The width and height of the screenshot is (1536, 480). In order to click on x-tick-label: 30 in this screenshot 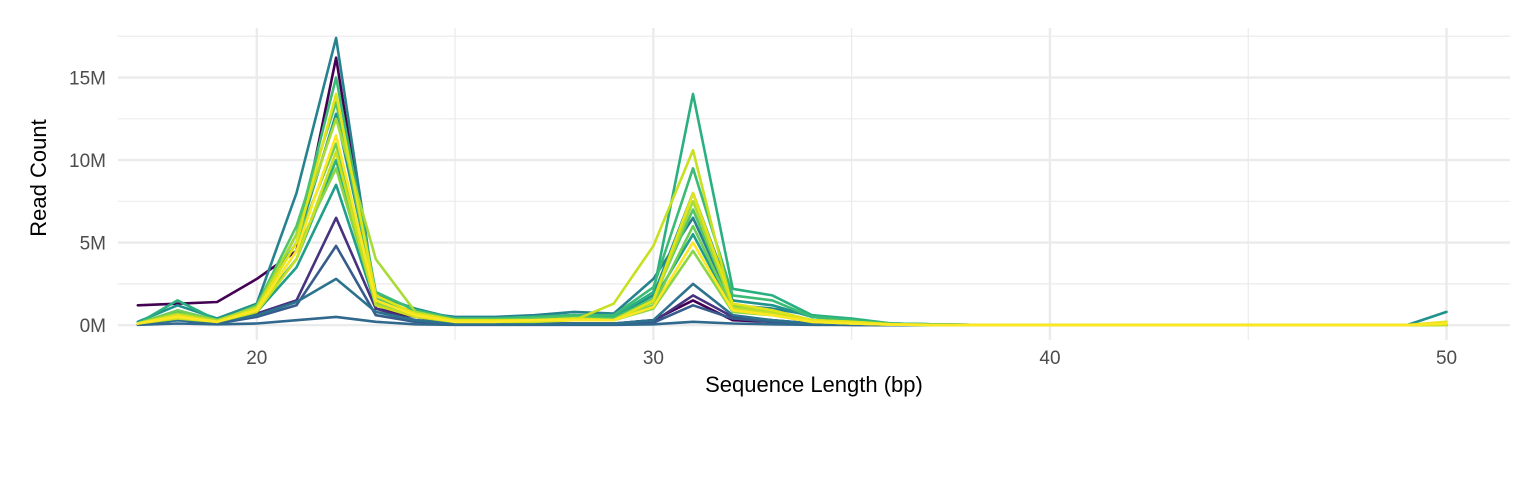, I will do `click(653, 358)`.